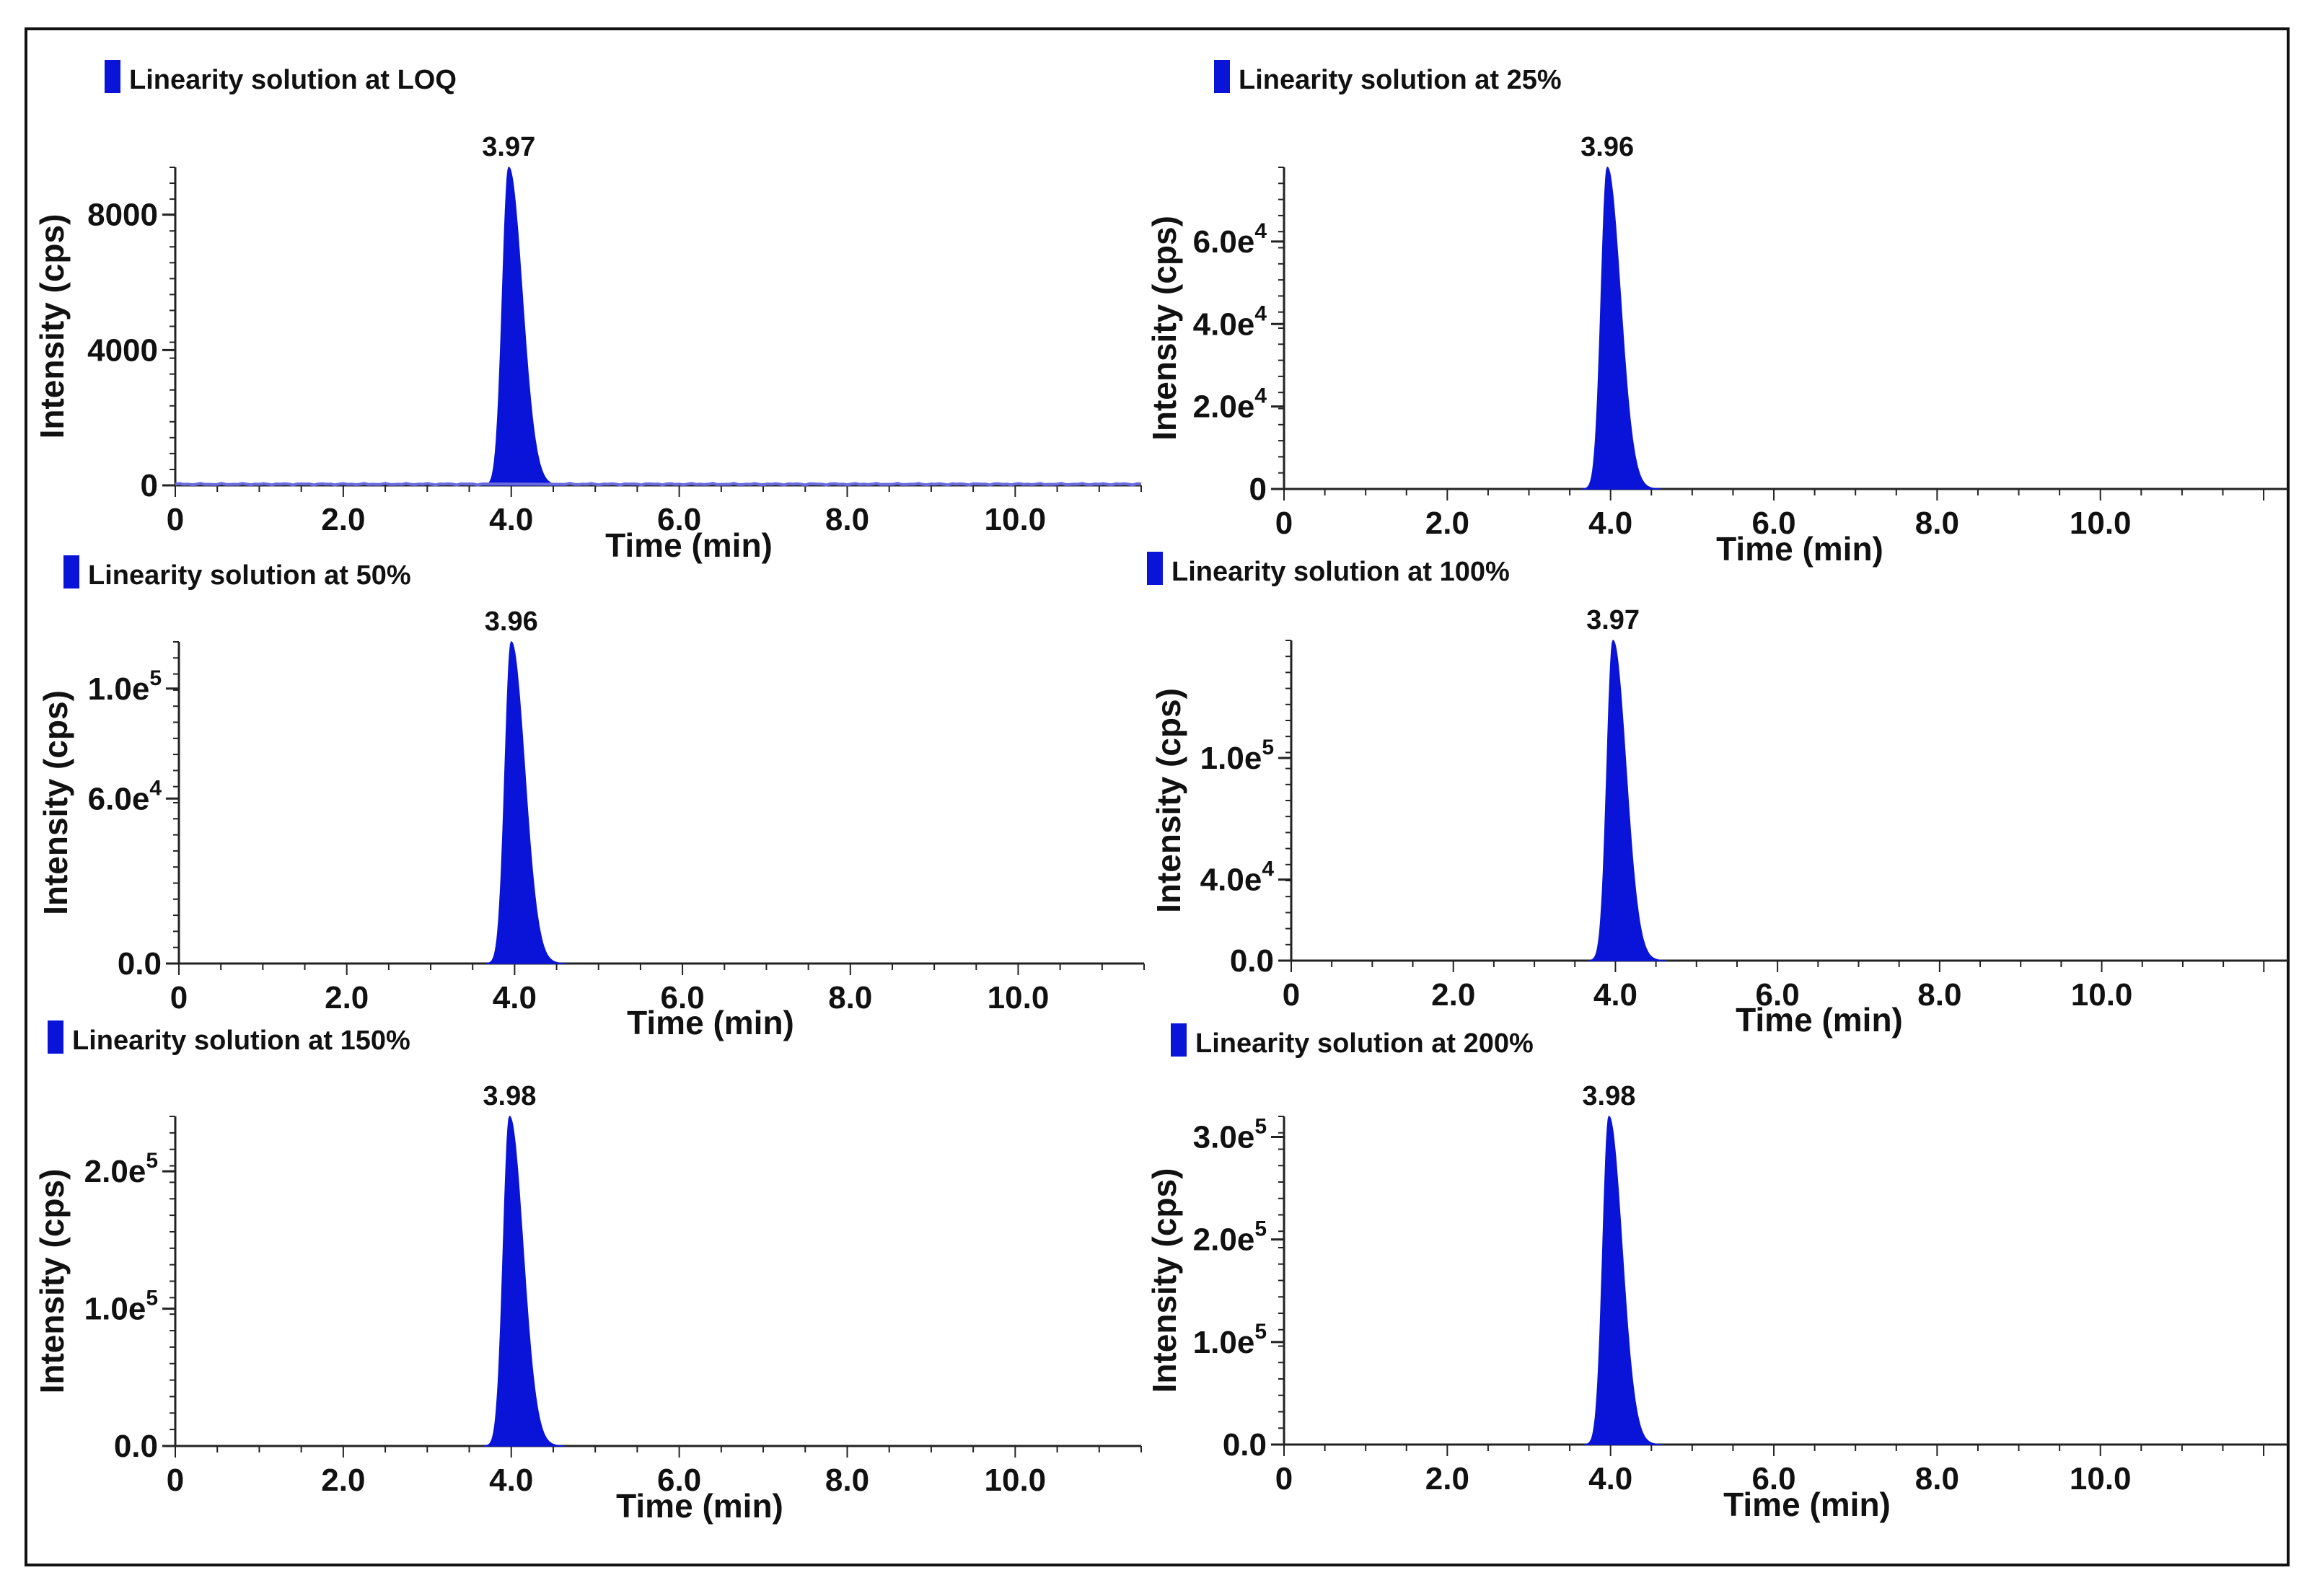  Describe the element at coordinates (249, 575) in the screenshot. I see `panel-title: Linearity solution at 50%` at that location.